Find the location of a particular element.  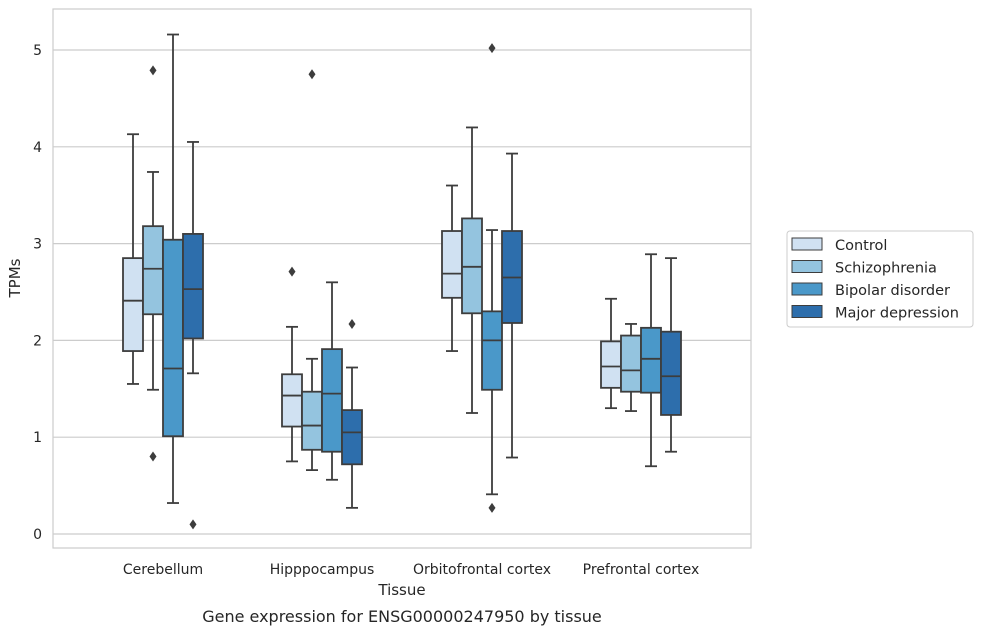

y-tick-label: 1 is located at coordinates (37, 438).